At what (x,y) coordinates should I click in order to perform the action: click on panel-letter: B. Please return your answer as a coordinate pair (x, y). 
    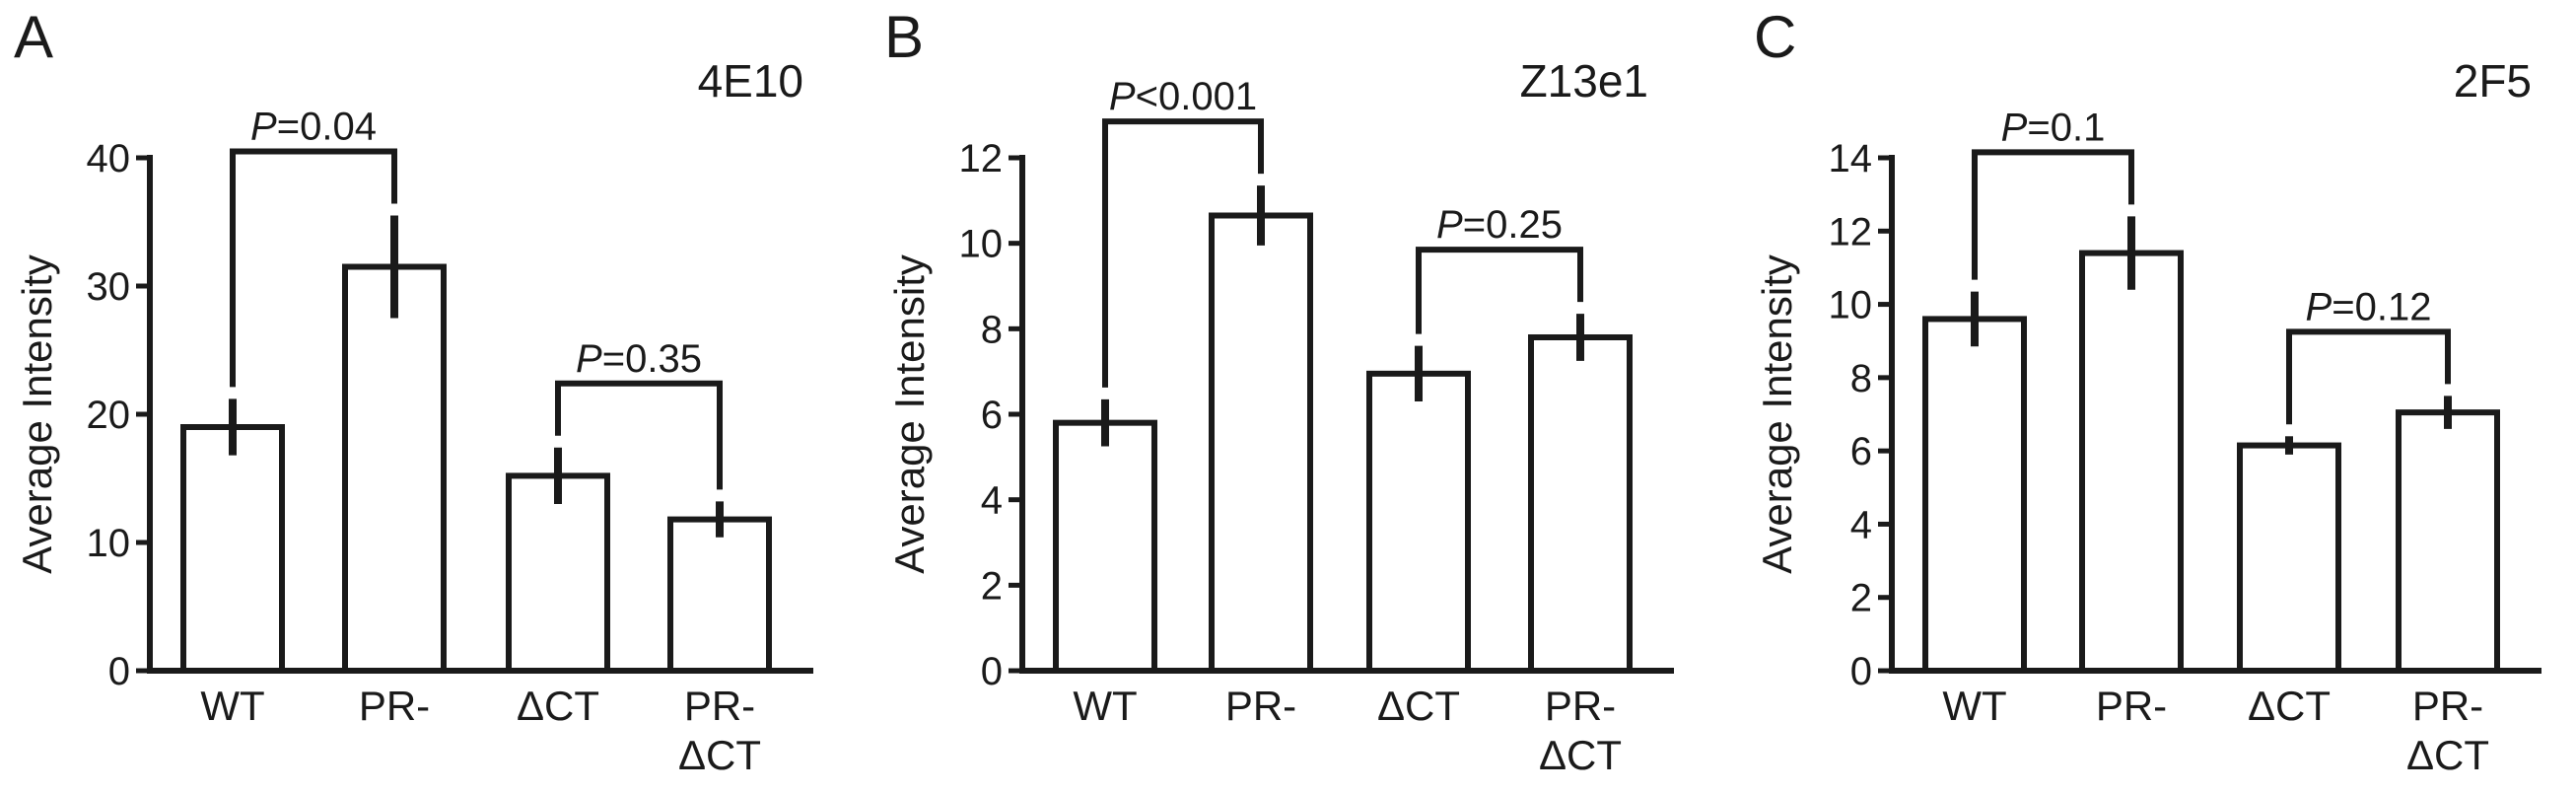
    Looking at the image, I should click on (904, 37).